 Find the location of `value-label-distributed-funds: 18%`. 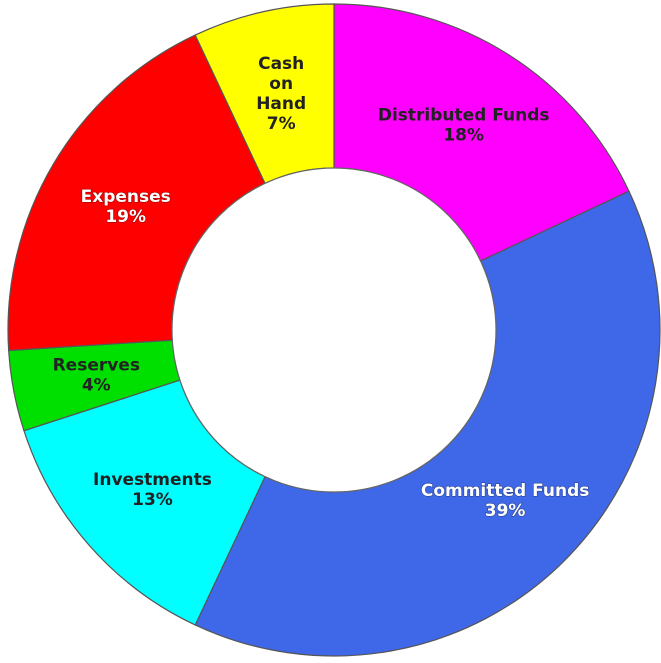

value-label-distributed-funds: 18% is located at coordinates (463, 136).